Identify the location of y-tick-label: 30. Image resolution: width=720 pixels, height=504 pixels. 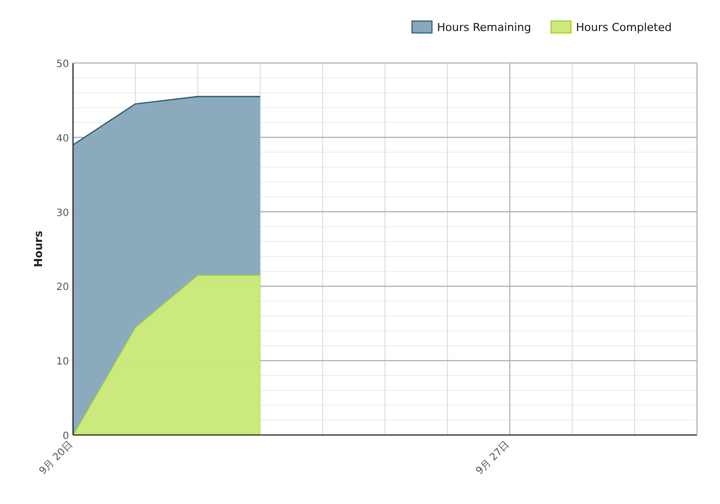
(62, 213).